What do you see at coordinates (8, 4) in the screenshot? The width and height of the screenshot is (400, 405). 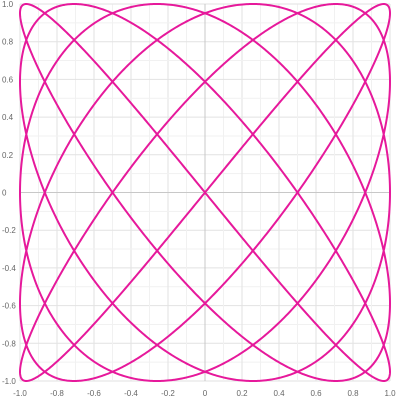 I see `y-tick-label: 1.0` at bounding box center [8, 4].